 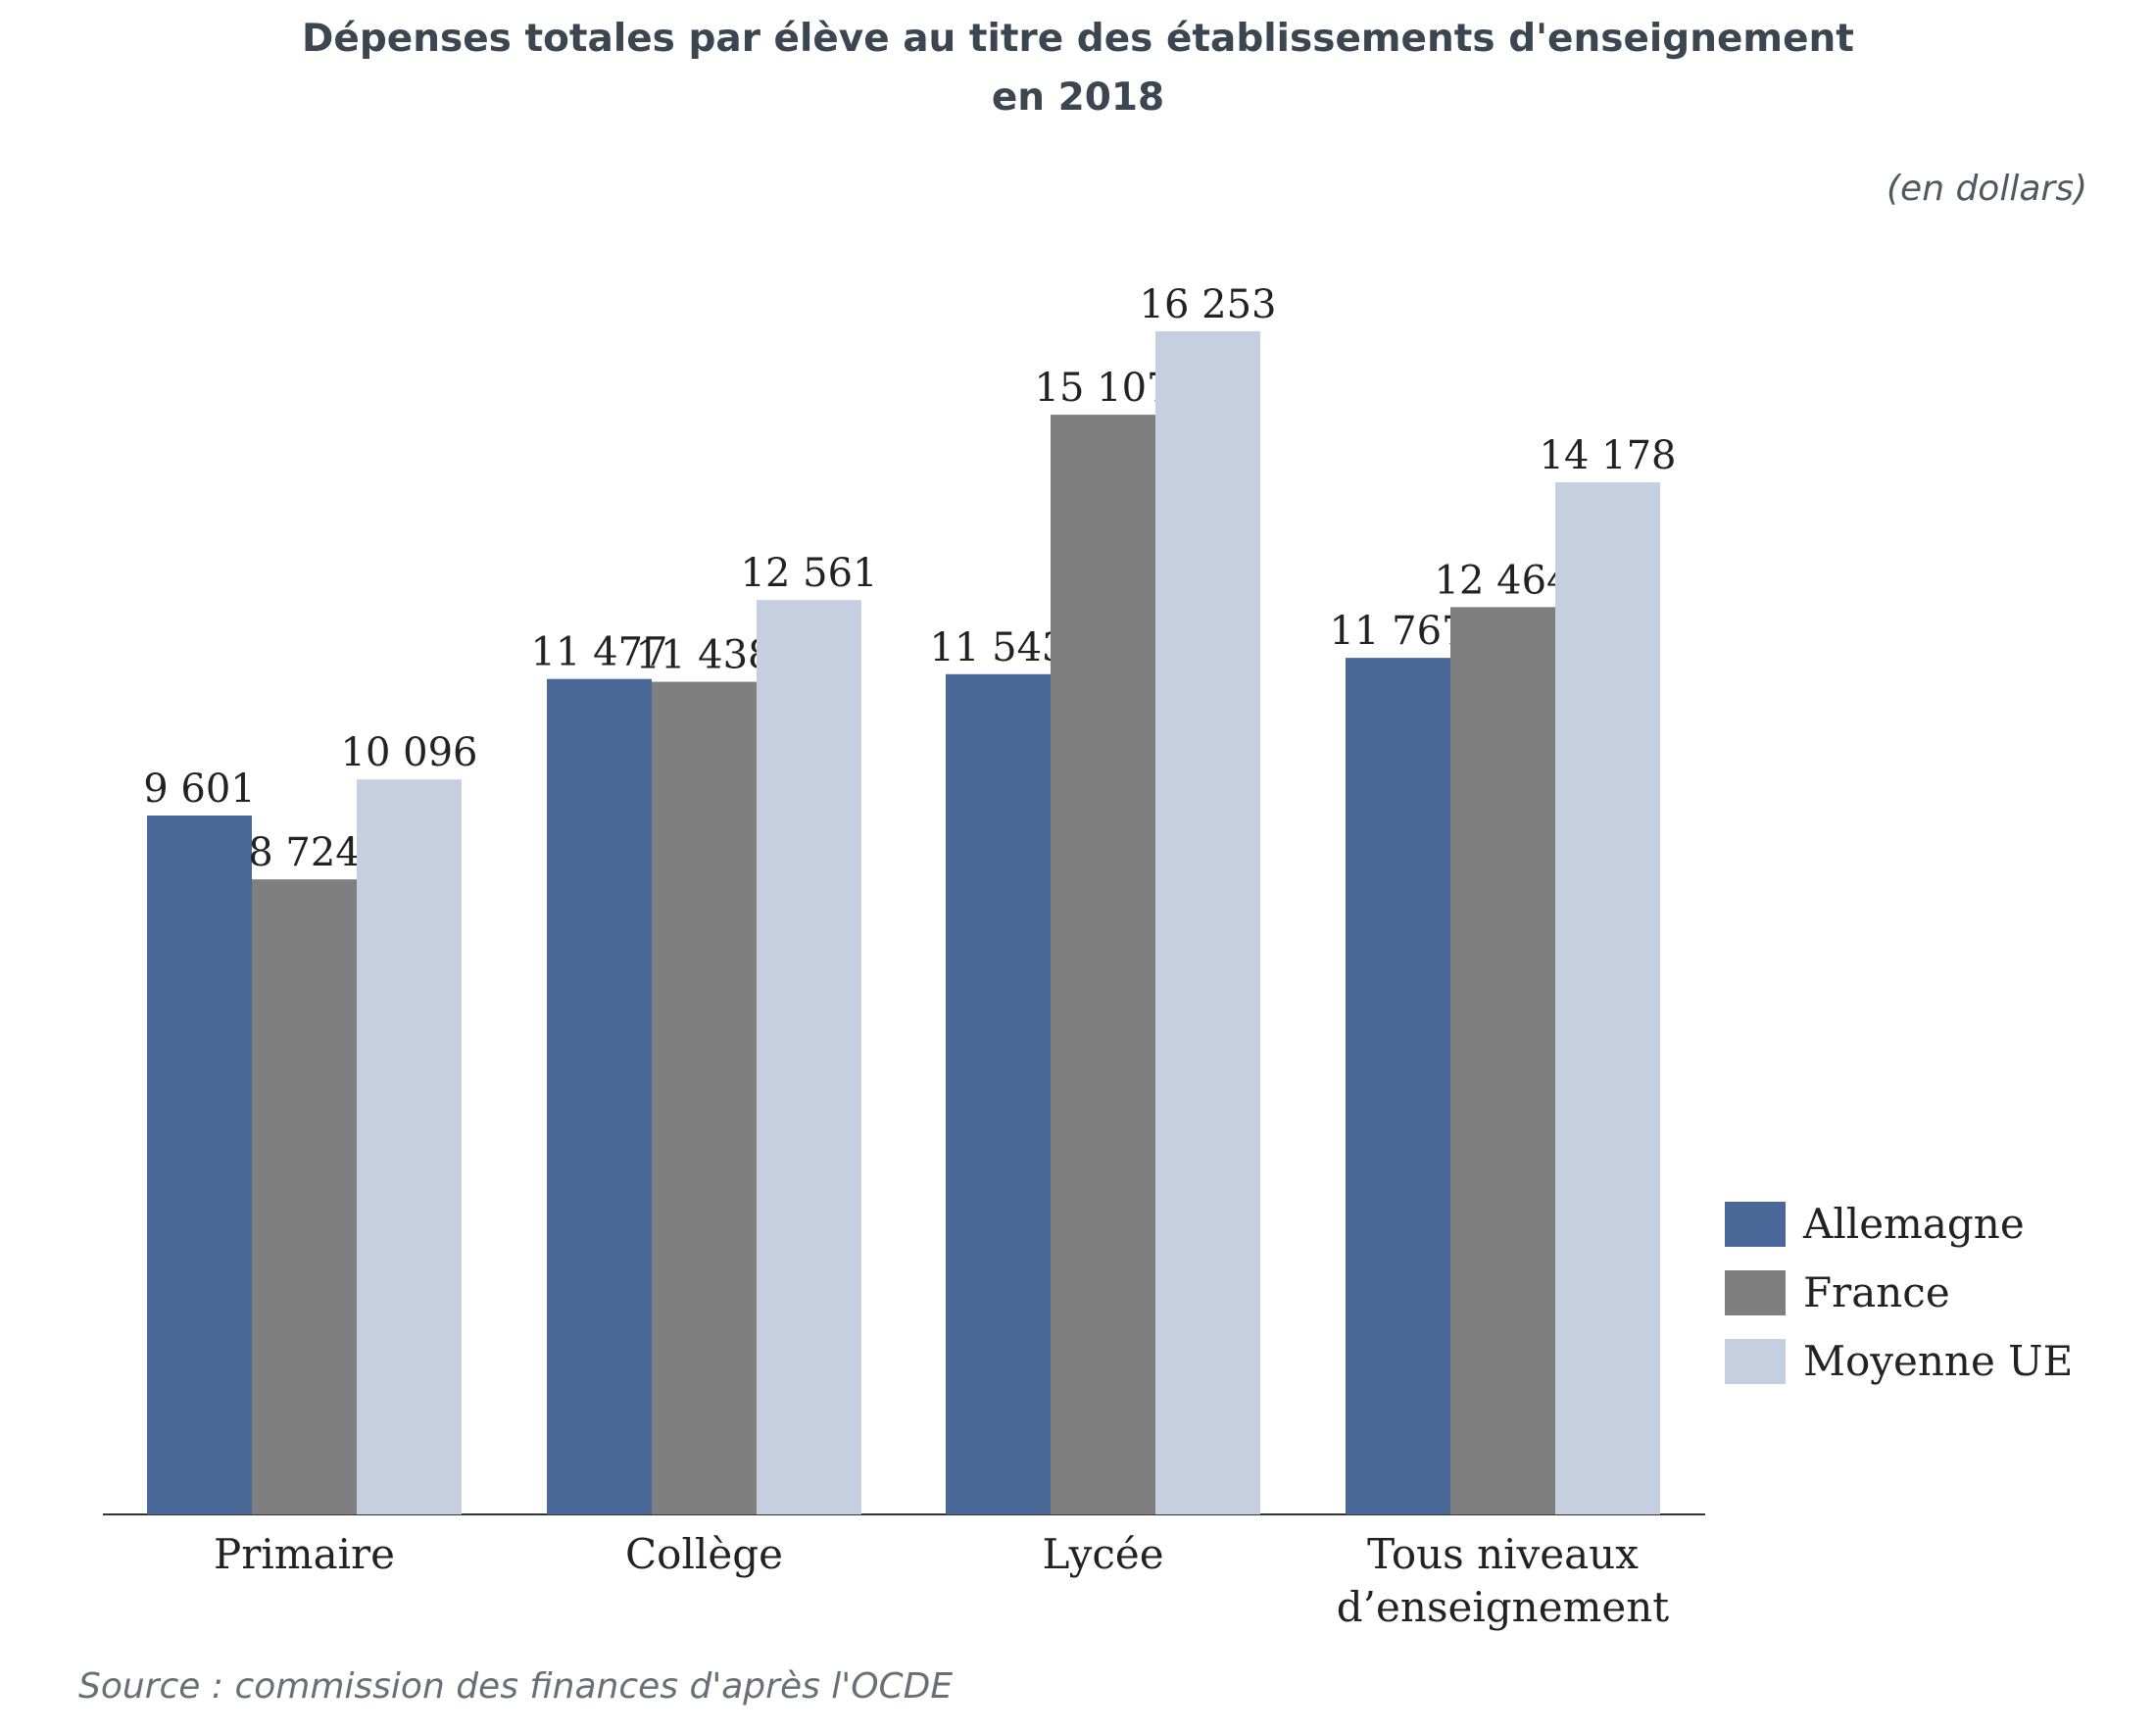 What do you see at coordinates (1503, 1554) in the screenshot?
I see `category-label-3-0: Tous niveaux` at bounding box center [1503, 1554].